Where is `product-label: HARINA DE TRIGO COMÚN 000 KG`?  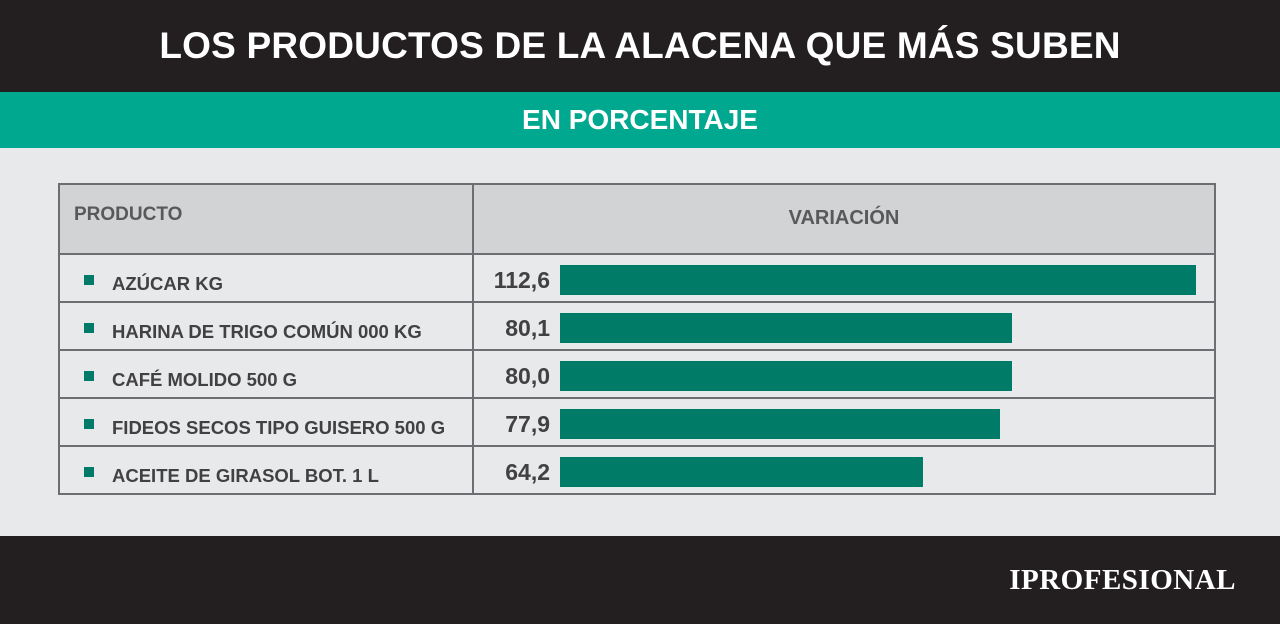 product-label: HARINA DE TRIGO COMÚN 000 KG is located at coordinates (267, 331).